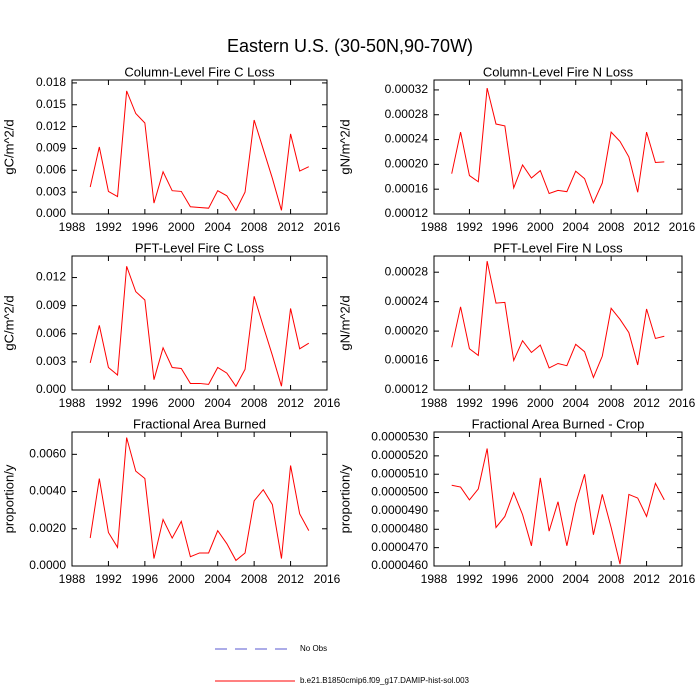 This screenshot has height=700, width=700. Describe the element at coordinates (51, 305) in the screenshot. I see `y-tick-label: 0.009` at that location.